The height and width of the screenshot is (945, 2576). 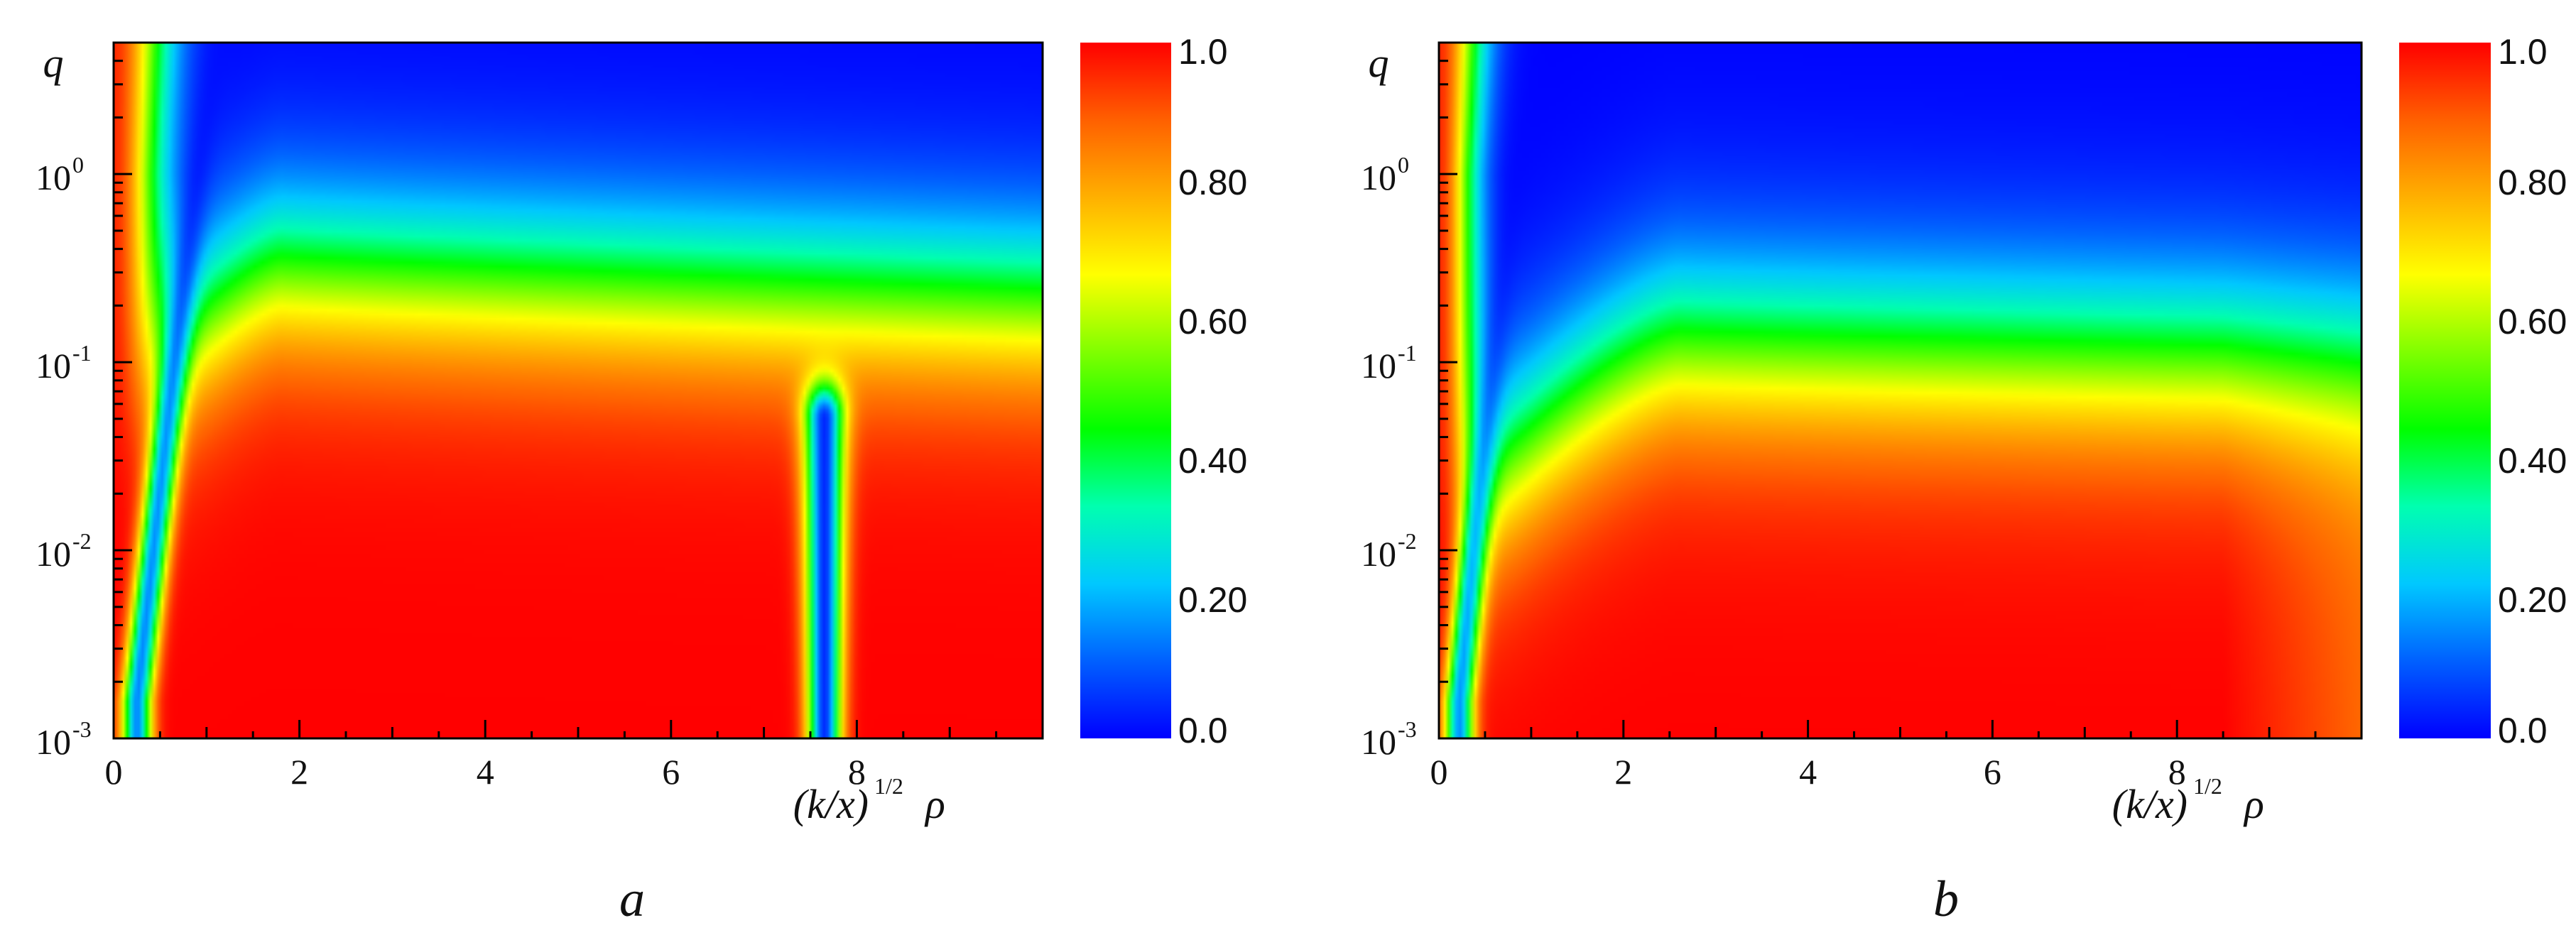 I want to click on panel-caption: b, so click(x=1946, y=898).